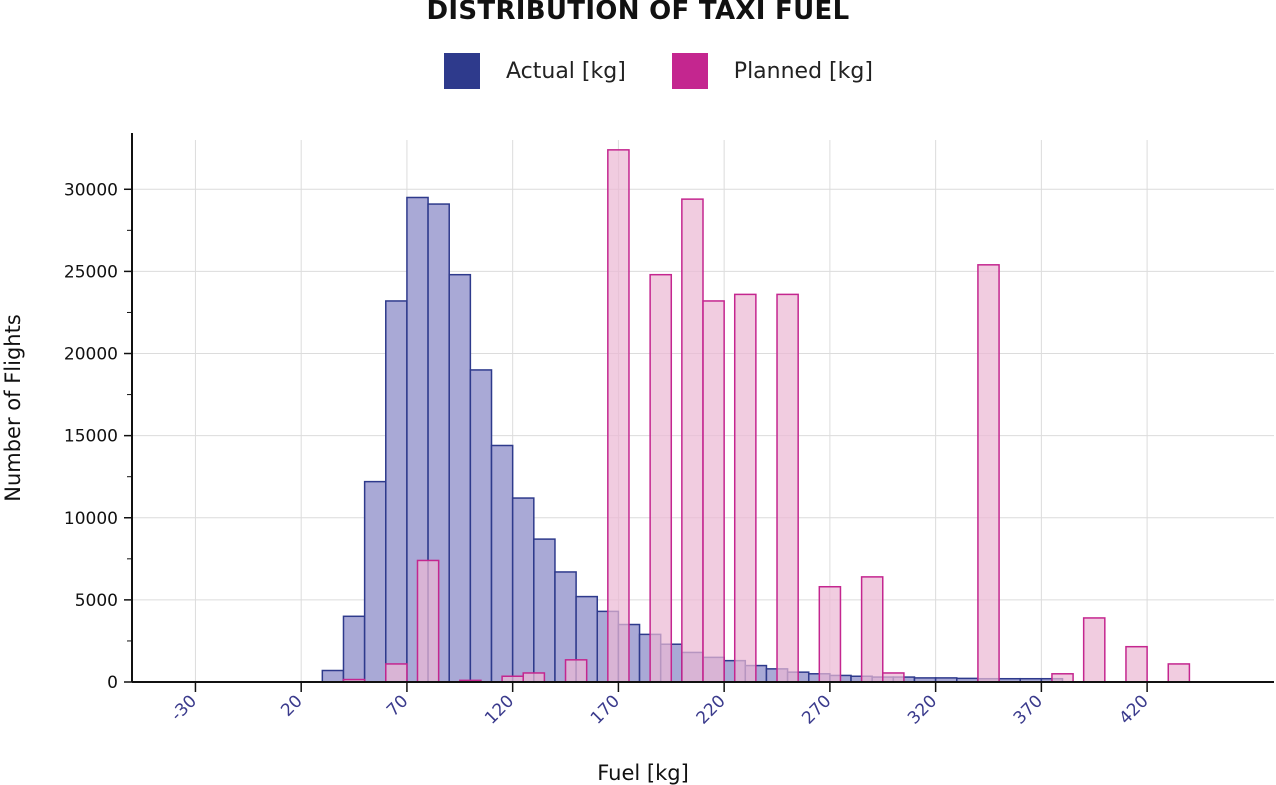 This screenshot has width=1276, height=785. What do you see at coordinates (184, 708) in the screenshot?
I see `x-tick-label-0: -30` at bounding box center [184, 708].